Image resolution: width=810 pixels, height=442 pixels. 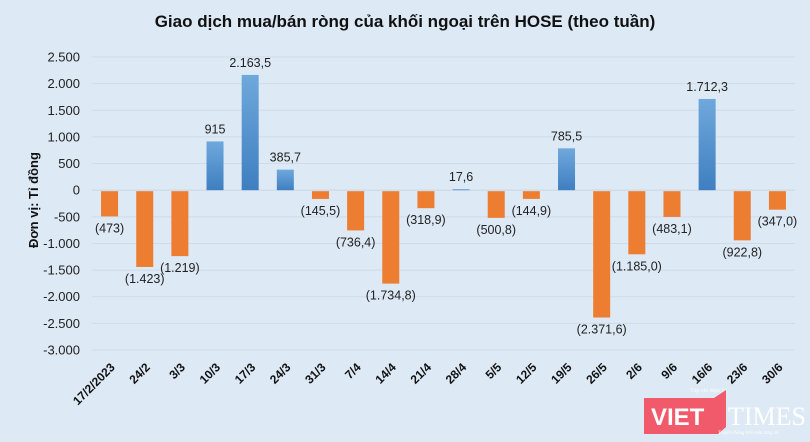 What do you see at coordinates (110, 204) in the screenshot?
I see `bar-17-2-2023` at bounding box center [110, 204].